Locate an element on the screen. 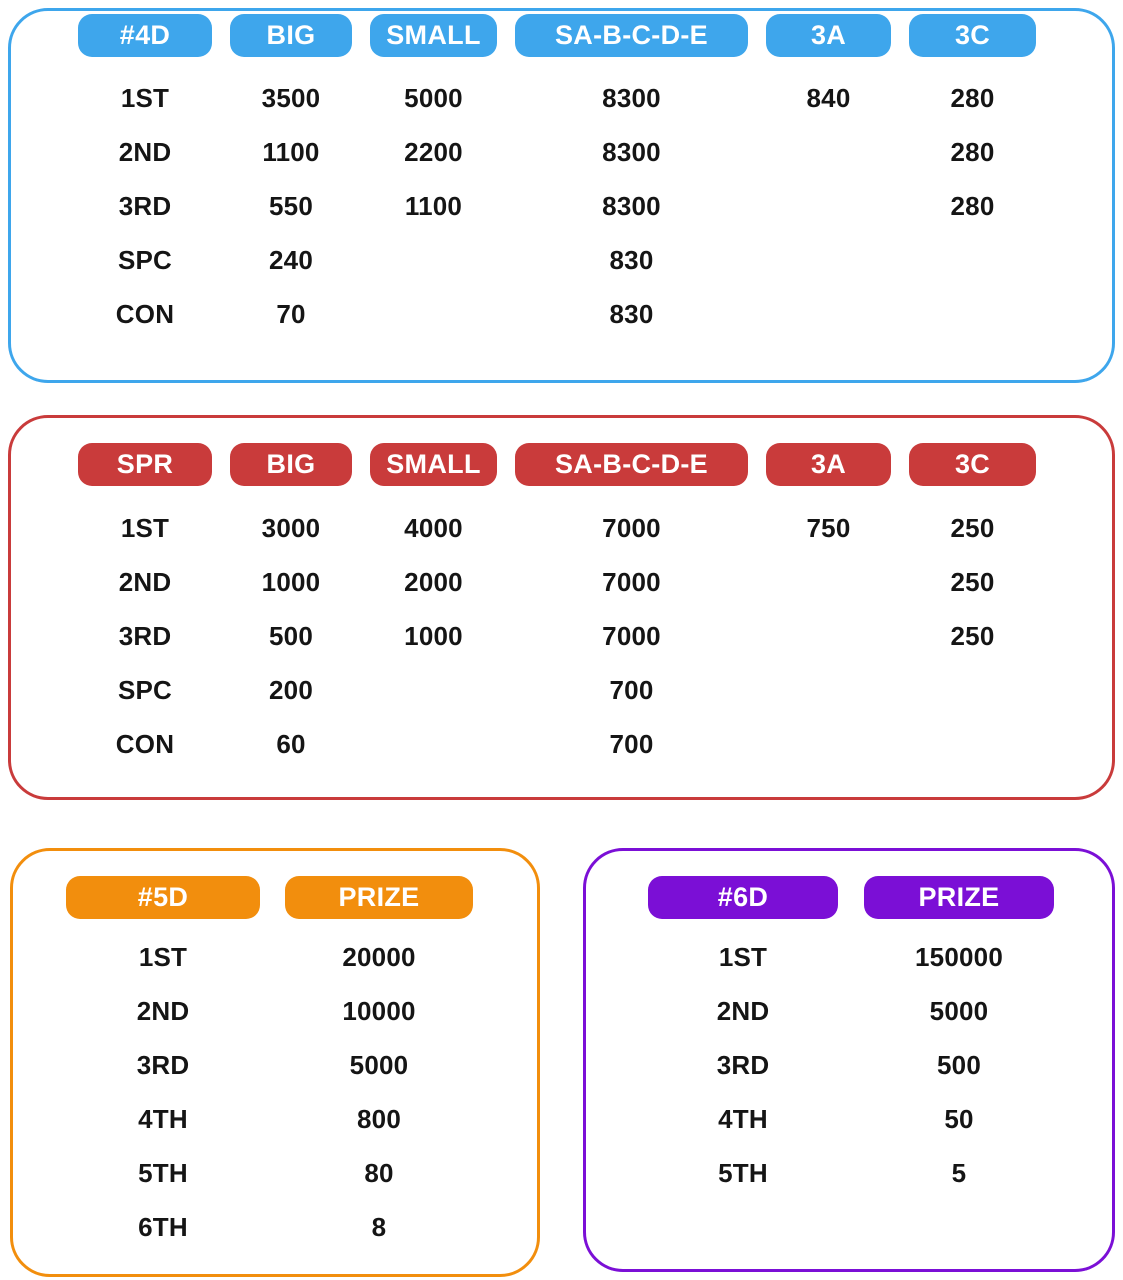  small-value: 2200 is located at coordinates (433, 151).